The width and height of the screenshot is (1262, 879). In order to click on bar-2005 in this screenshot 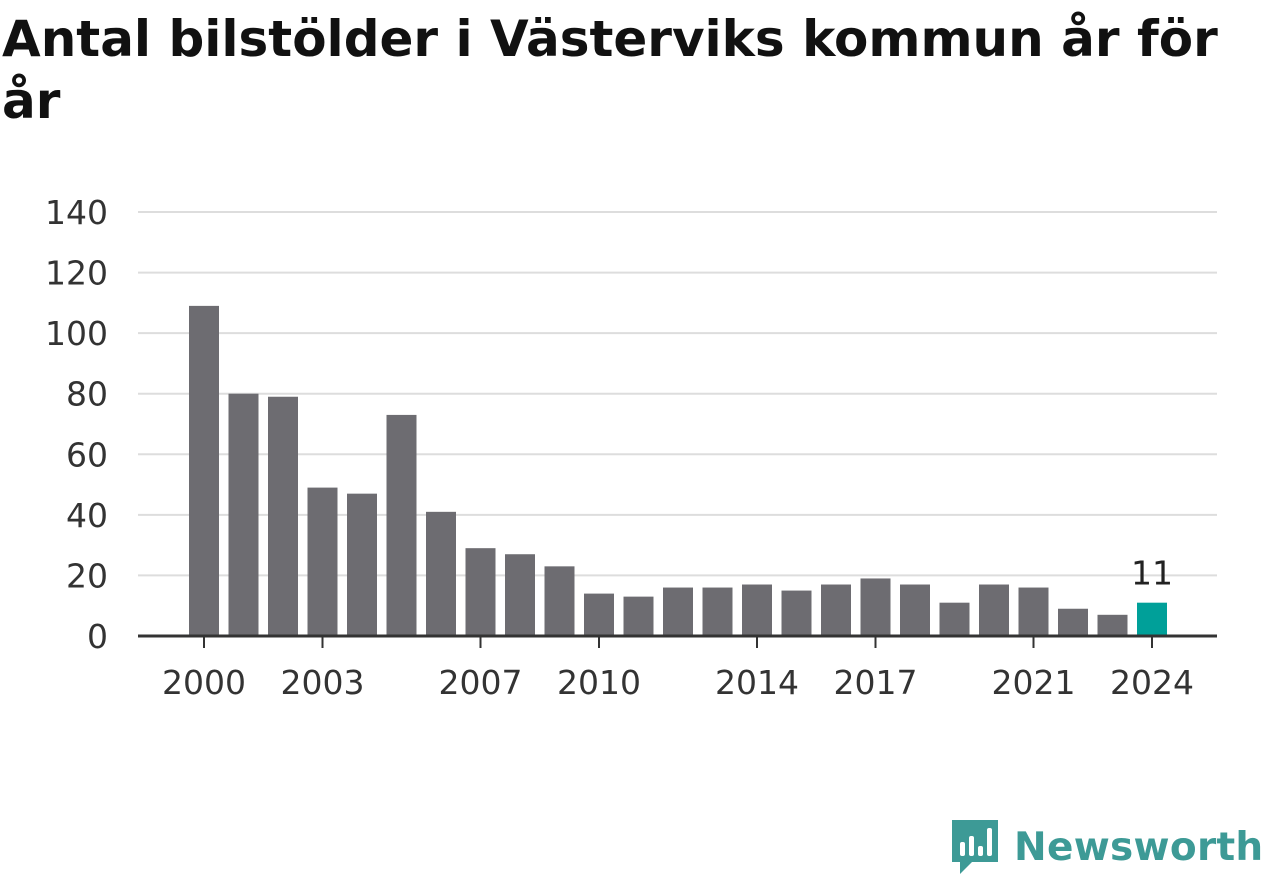, I will do `click(401, 525)`.